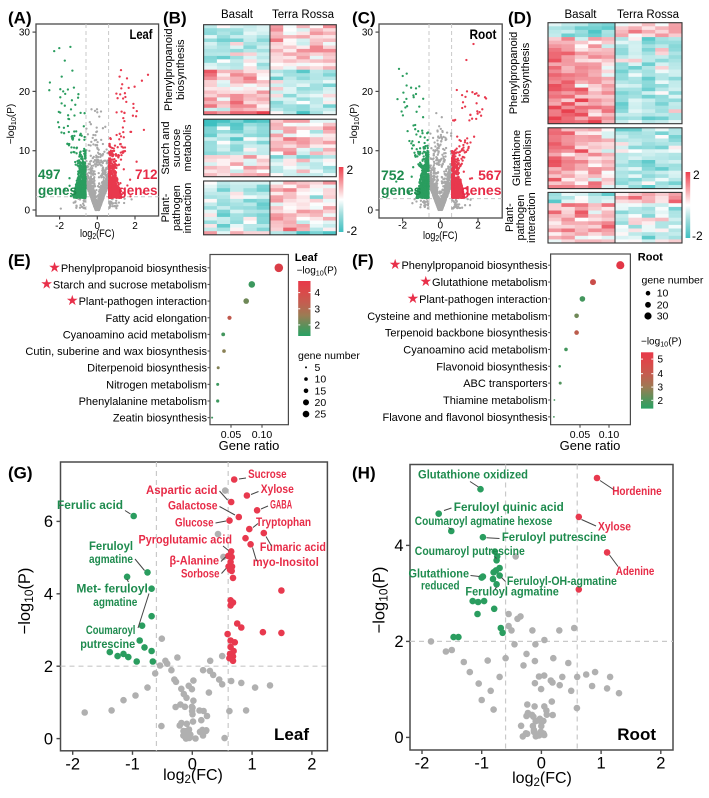 This screenshot has height=798, width=709. What do you see at coordinates (49, 174) in the screenshot?
I see `svg-text: 497` at bounding box center [49, 174].